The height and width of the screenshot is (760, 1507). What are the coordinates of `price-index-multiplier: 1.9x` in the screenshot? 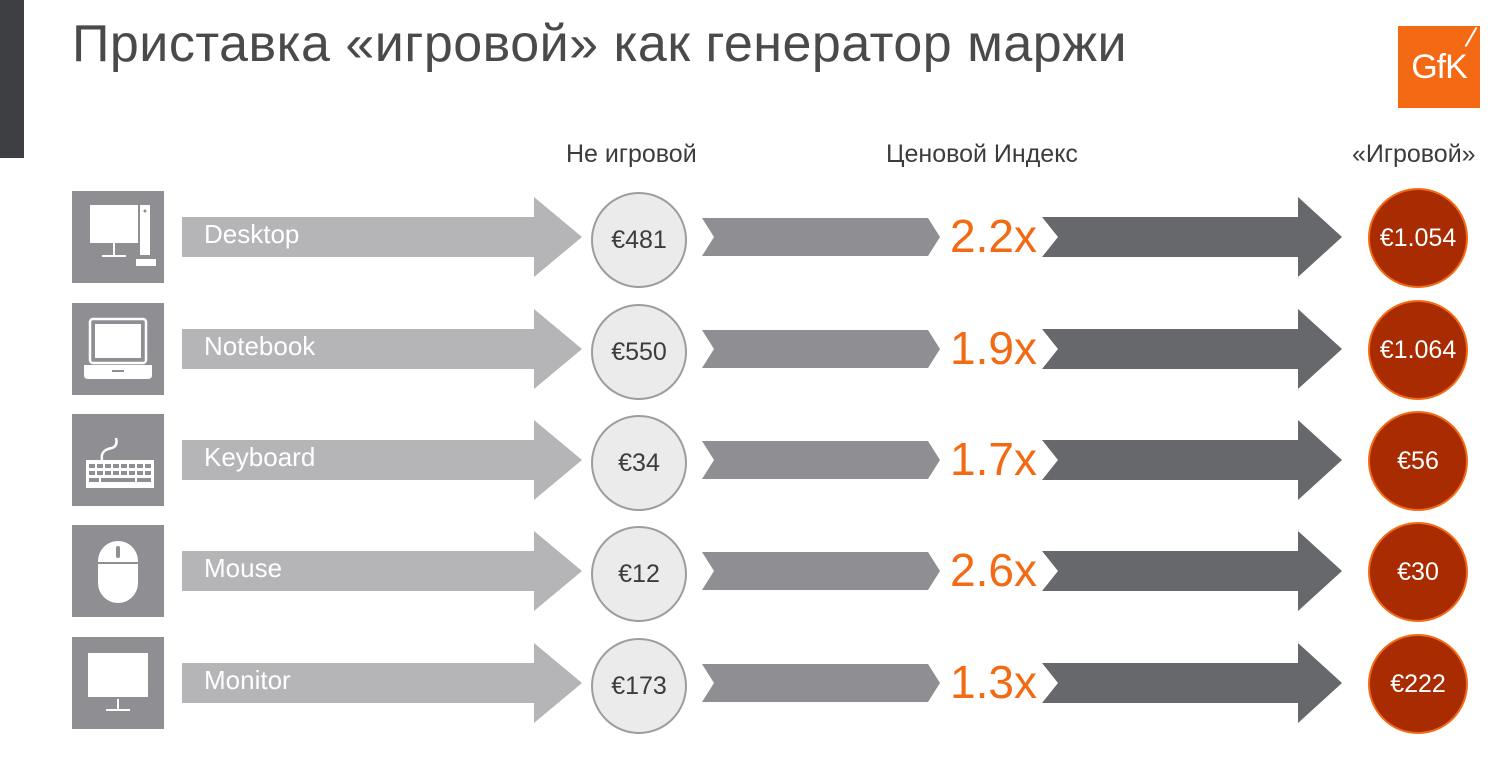 It's located at (993, 348).